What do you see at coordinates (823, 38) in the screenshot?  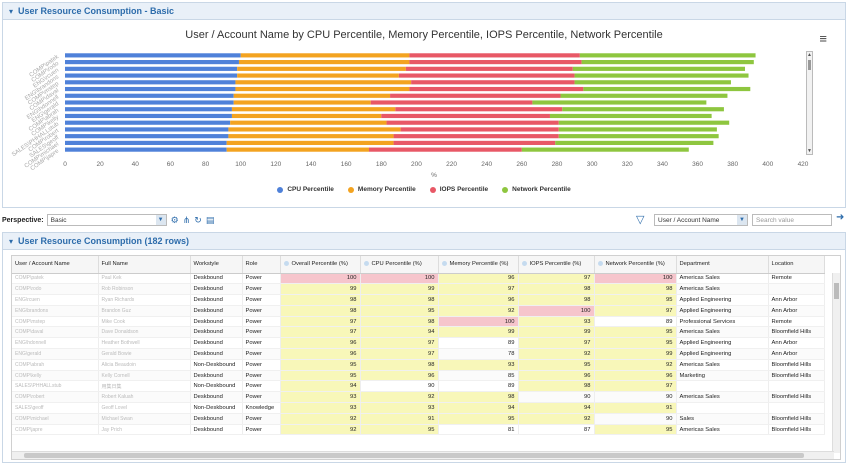 I see `chart-menu-icon: ≡` at bounding box center [823, 38].